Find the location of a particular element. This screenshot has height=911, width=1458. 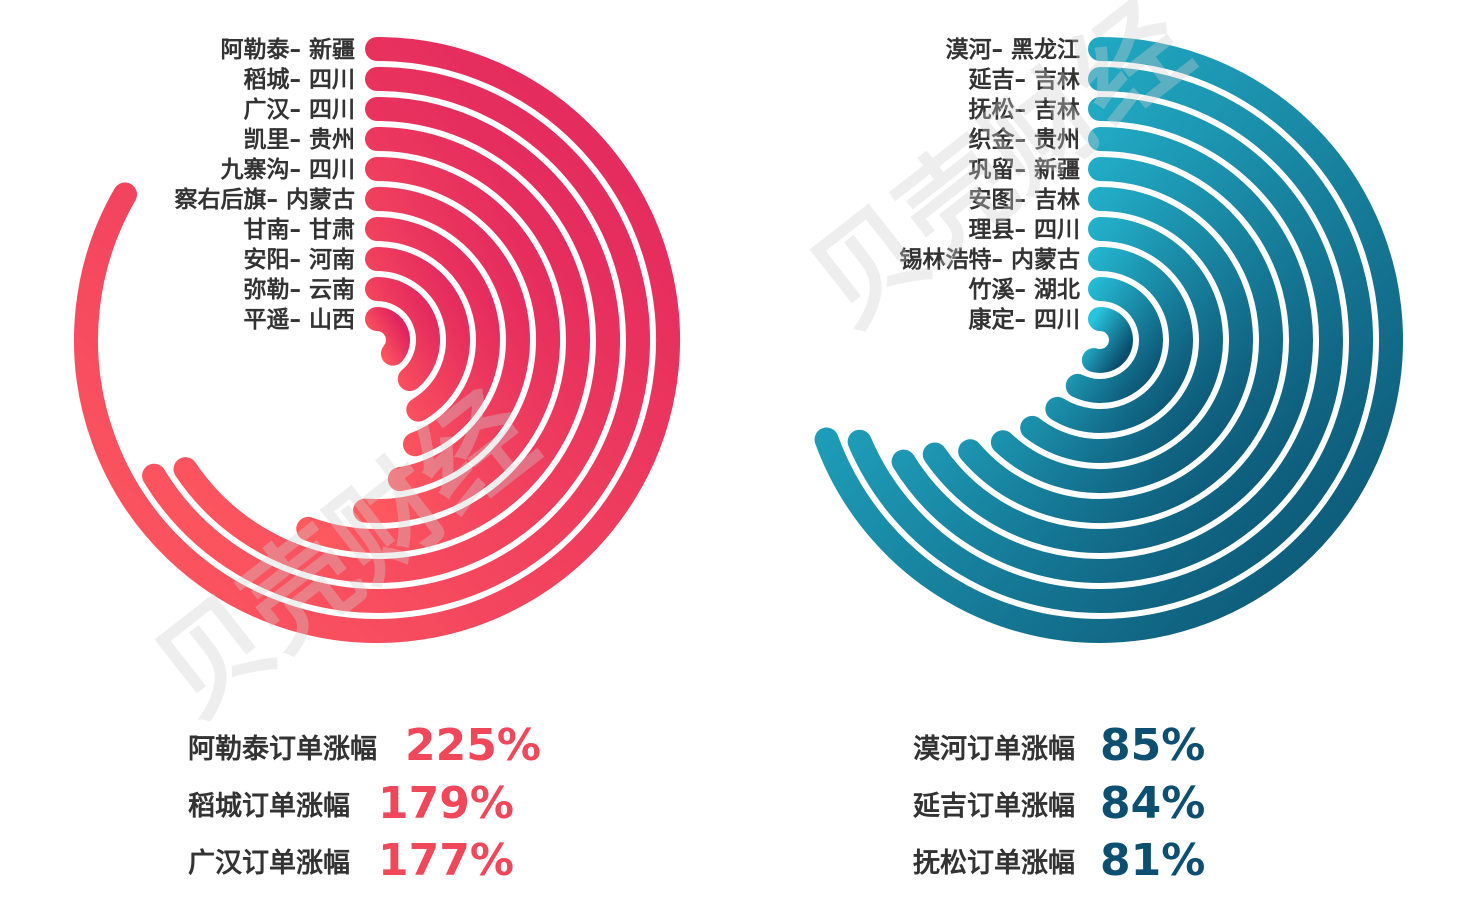

category-label: 安阳– 河南 is located at coordinates (299, 259).